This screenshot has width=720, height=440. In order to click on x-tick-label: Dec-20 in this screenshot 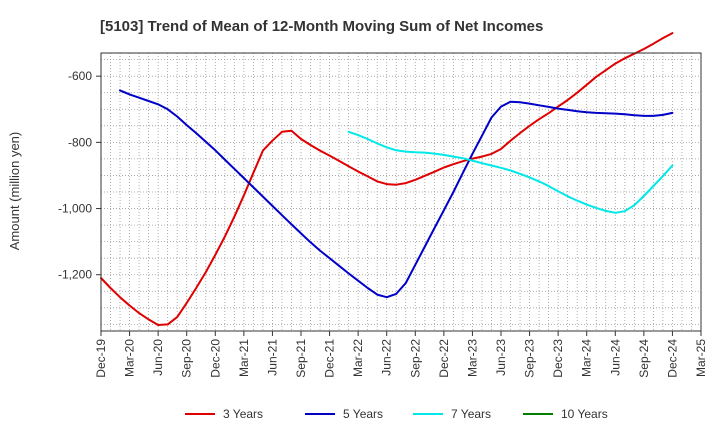, I will do `click(215, 358)`.